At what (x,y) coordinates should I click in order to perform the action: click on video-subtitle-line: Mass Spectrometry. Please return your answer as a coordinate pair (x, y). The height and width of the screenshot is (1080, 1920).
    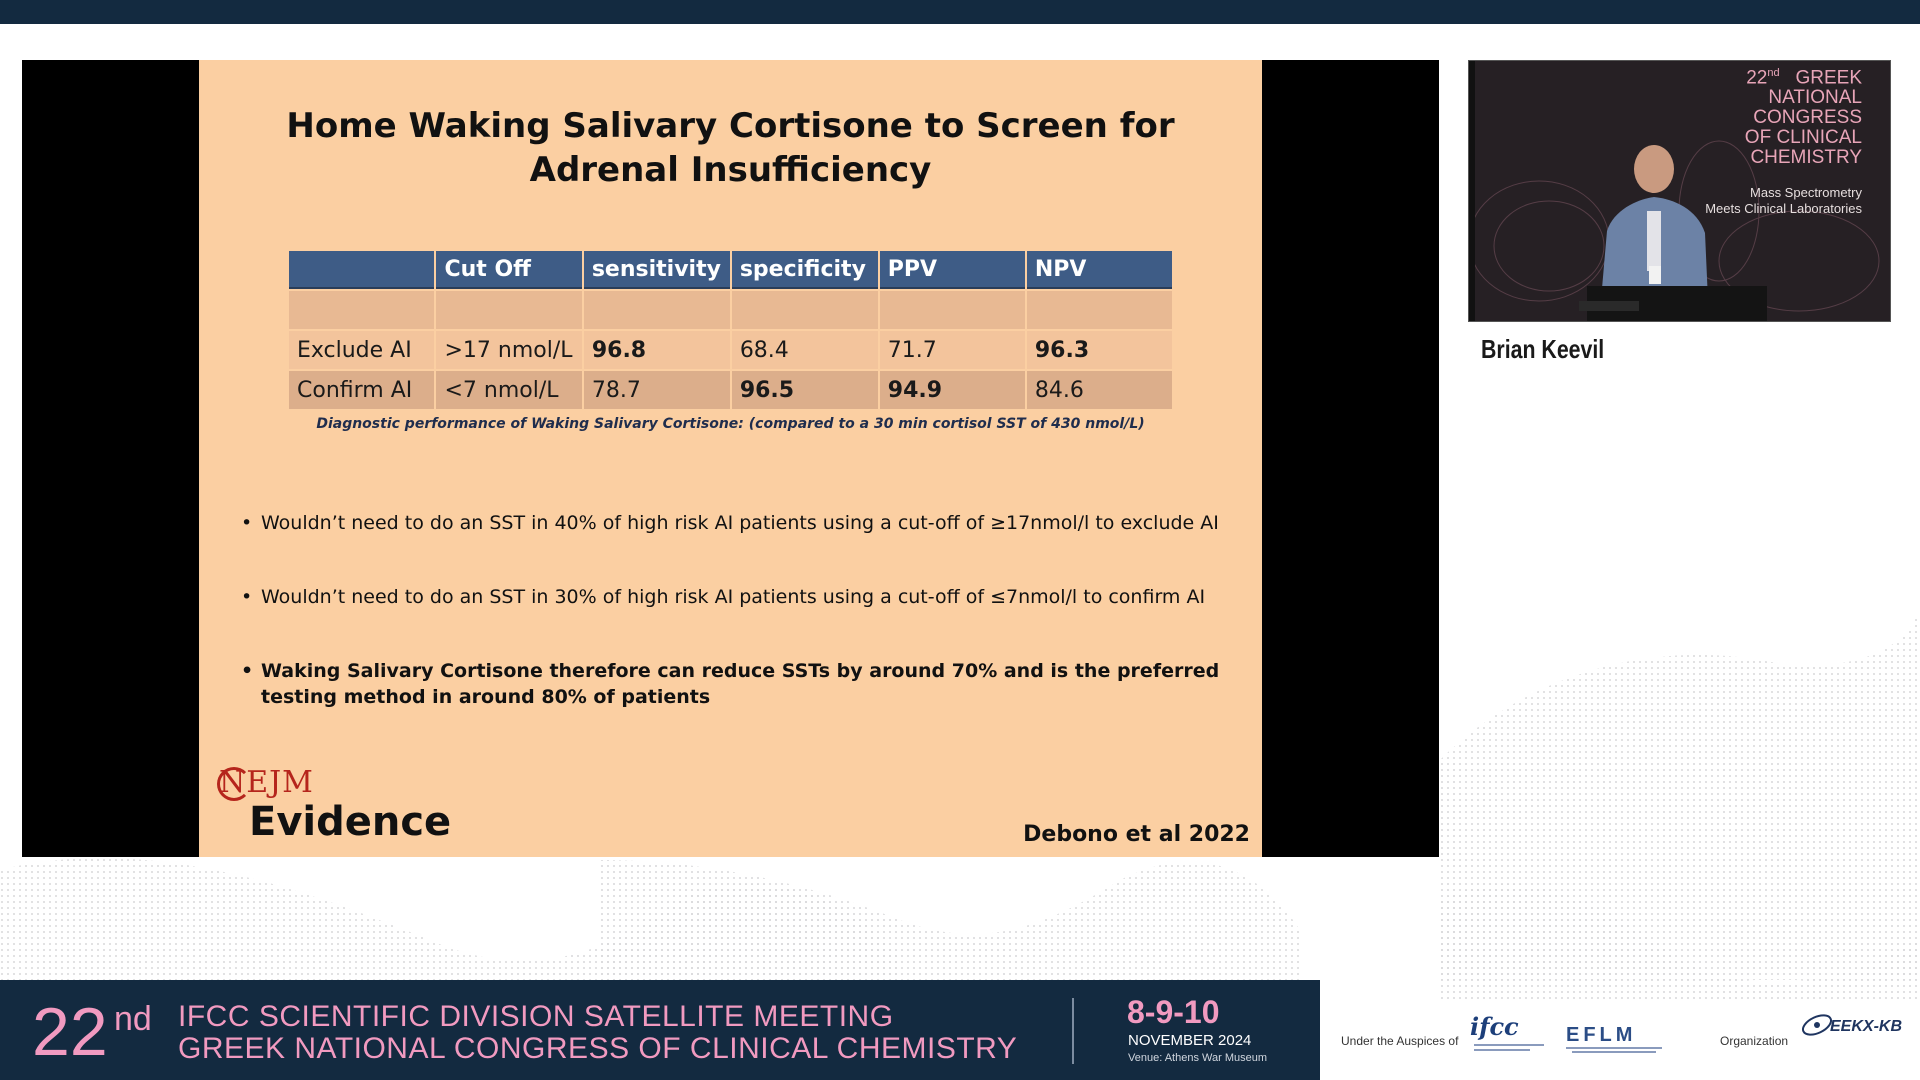
    Looking at the image, I should click on (1806, 192).